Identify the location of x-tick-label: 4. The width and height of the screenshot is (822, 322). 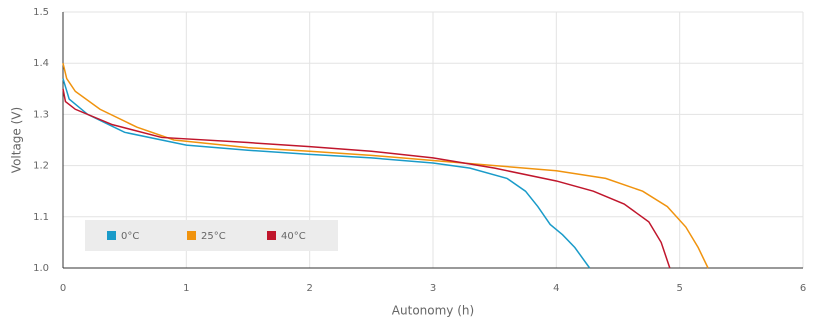
(556, 288).